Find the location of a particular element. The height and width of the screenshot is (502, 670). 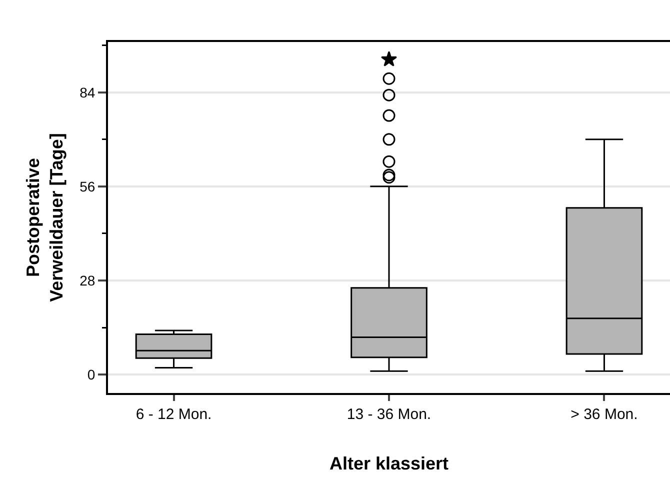

y-axis-title: Postoperative Verweildauer [Tage] is located at coordinates (44, 217).